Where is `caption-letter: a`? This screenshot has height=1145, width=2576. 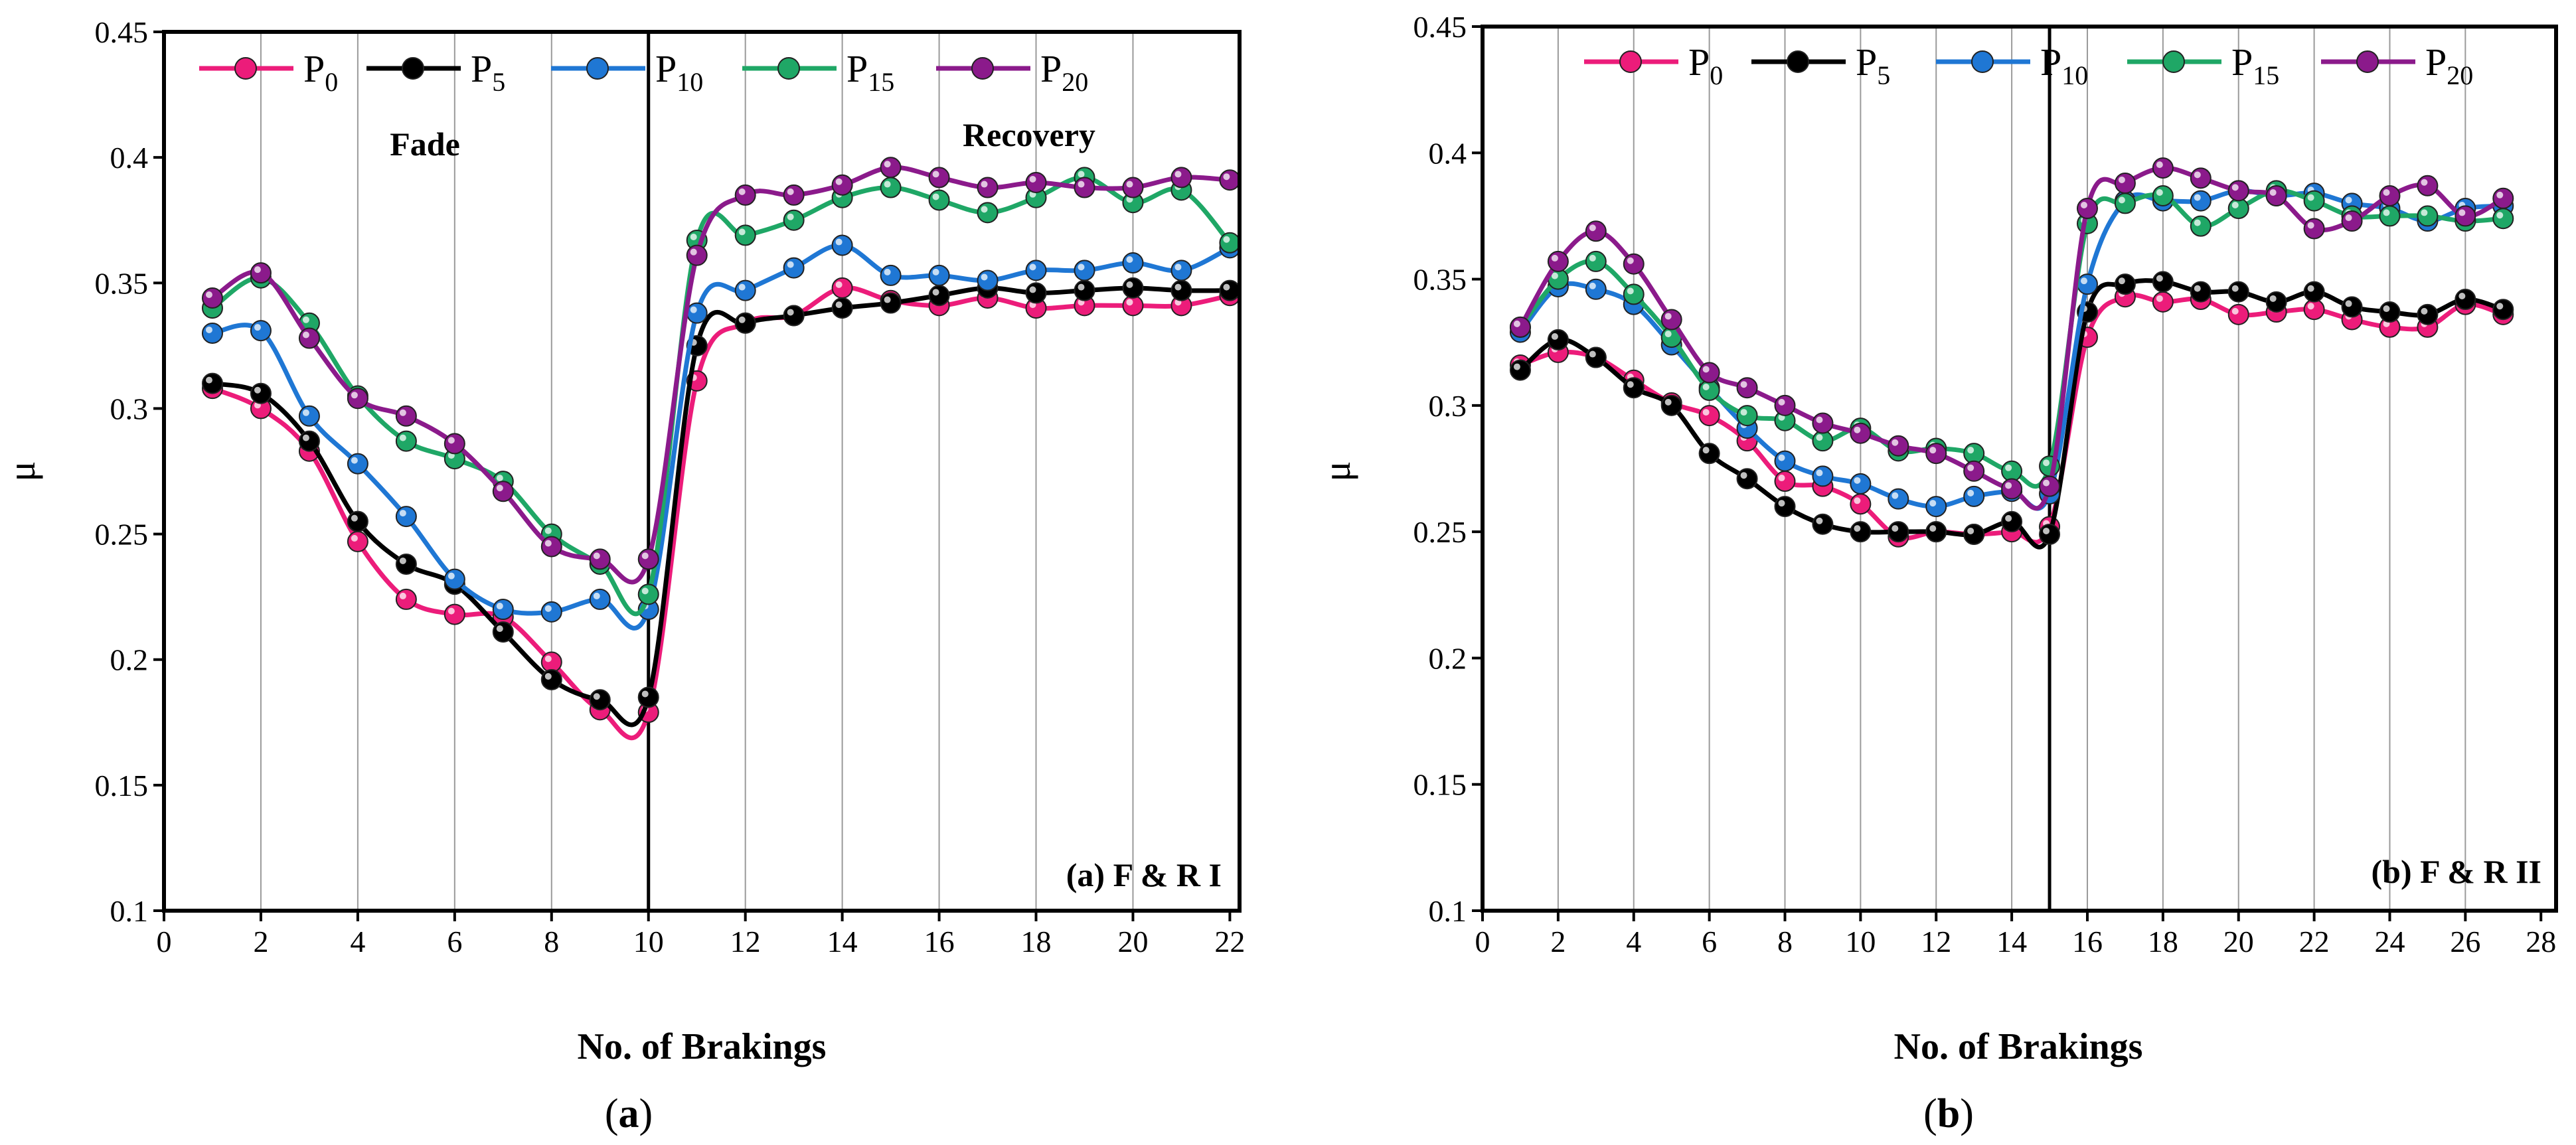 caption-letter: a is located at coordinates (629, 1114).